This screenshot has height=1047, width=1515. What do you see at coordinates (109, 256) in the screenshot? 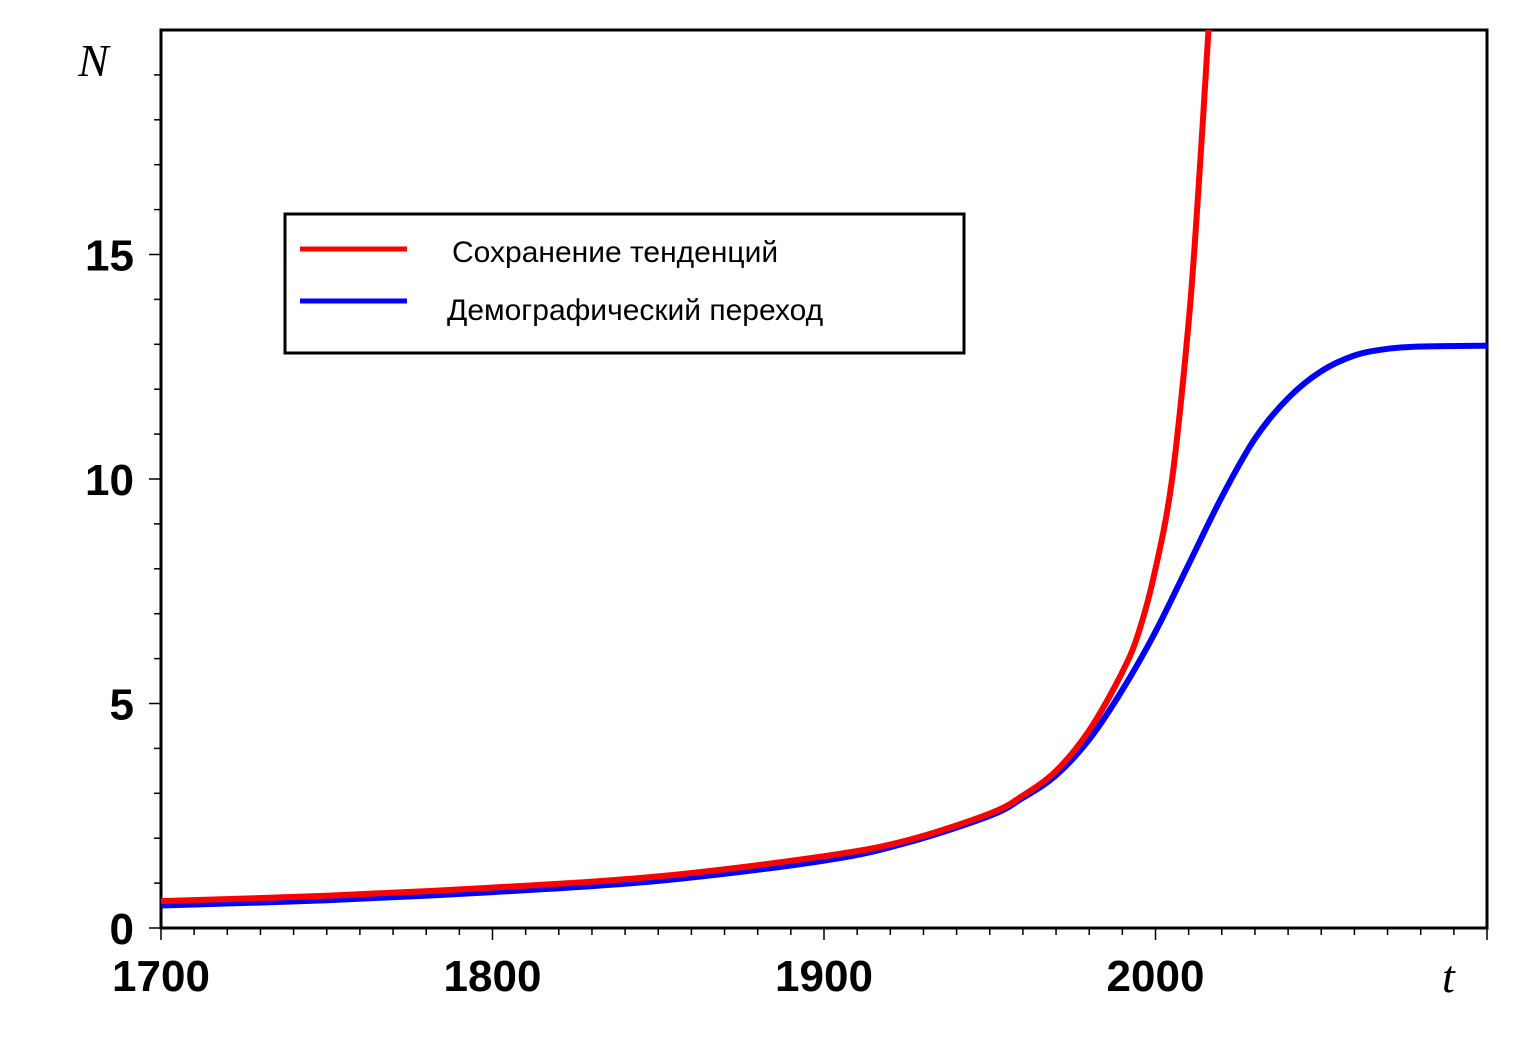
I see `y-tick-label-15: 15` at bounding box center [109, 256].